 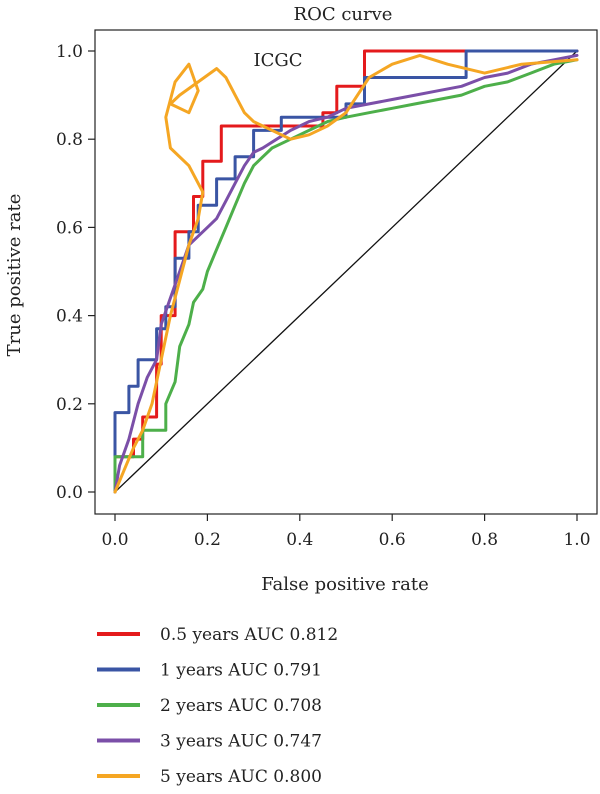 I want to click on y-tick-label: 0.6, so click(x=69, y=228).